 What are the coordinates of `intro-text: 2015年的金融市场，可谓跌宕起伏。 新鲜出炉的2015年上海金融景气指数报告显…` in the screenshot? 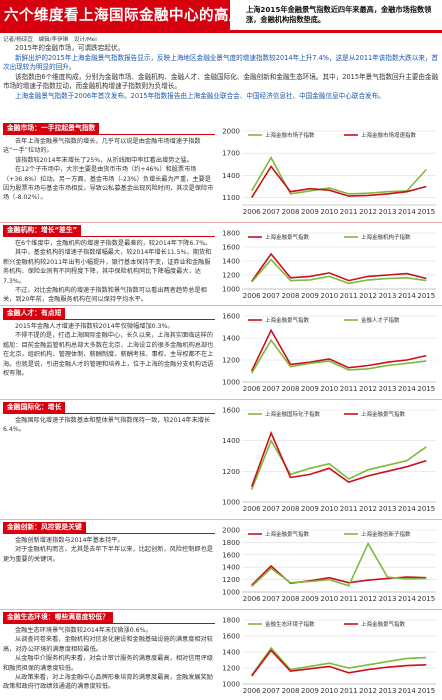 It's located at (221, 73).